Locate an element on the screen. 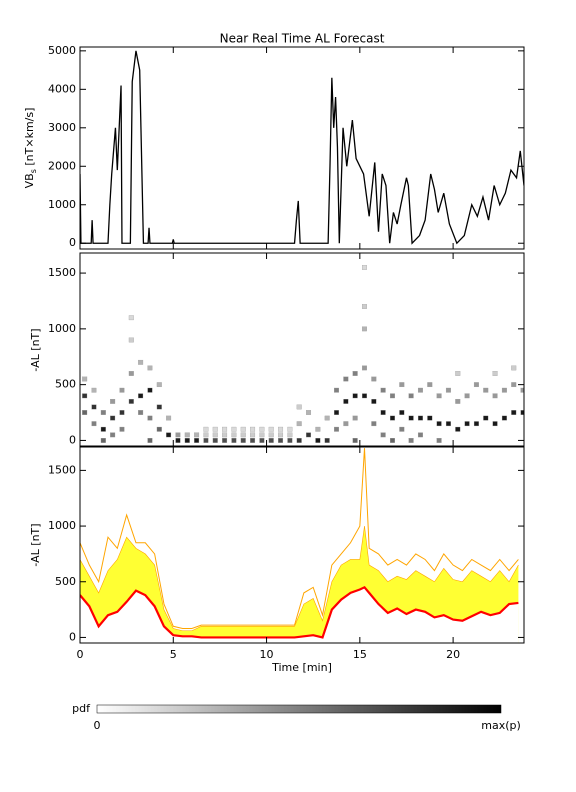 Image resolution: width=576 pixels, height=792 pixels. y-tick-label: 4000 is located at coordinates (62, 88).